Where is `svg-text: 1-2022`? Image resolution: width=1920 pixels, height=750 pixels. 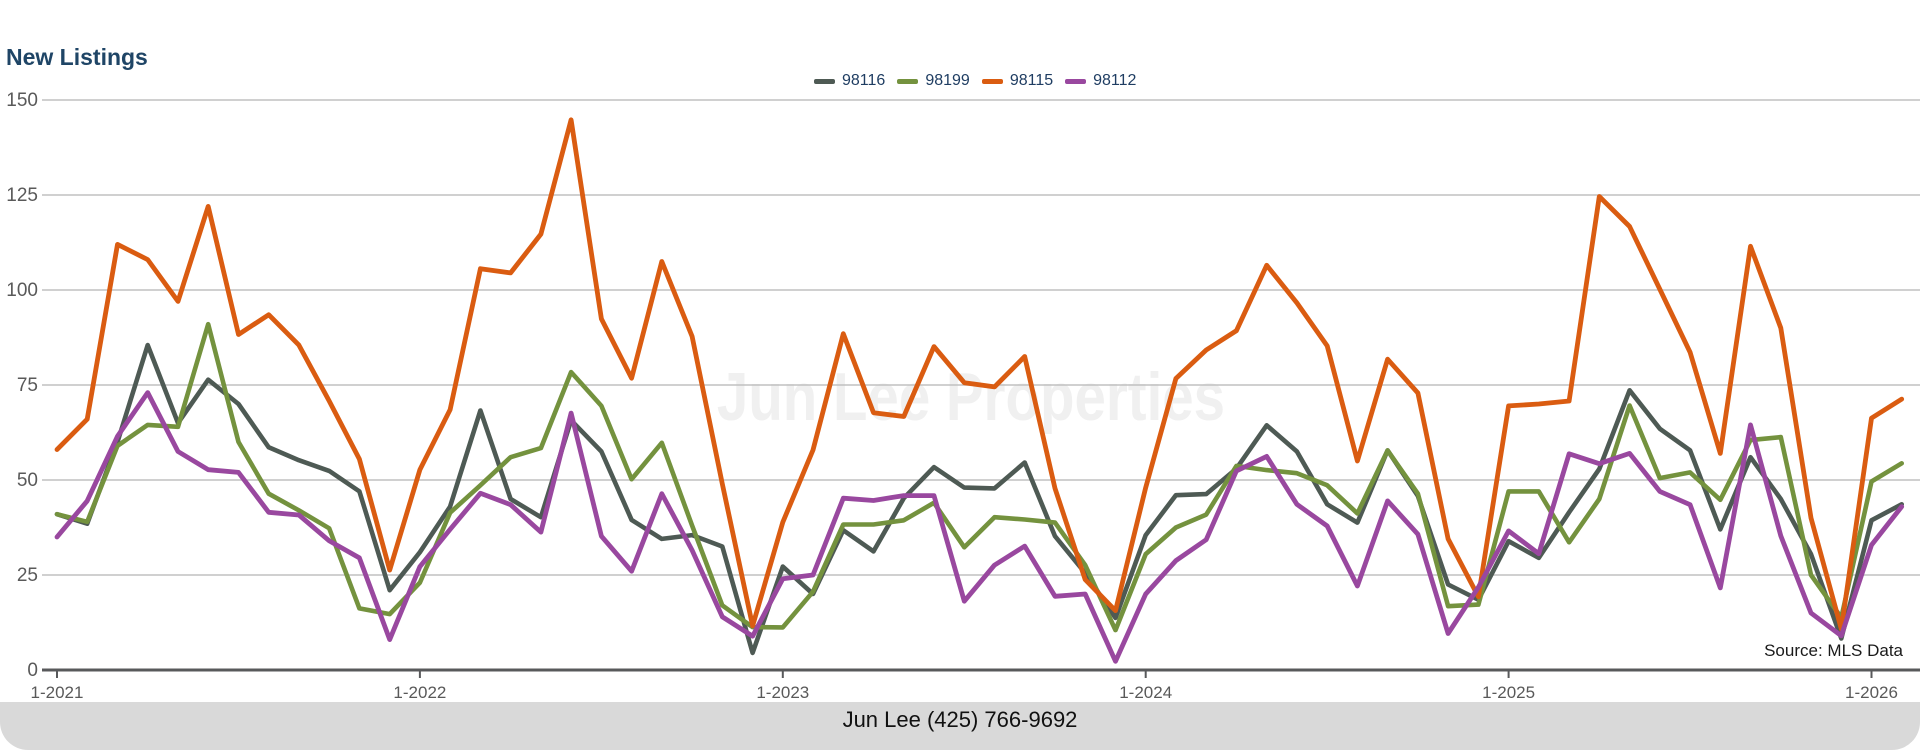 svg-text: 1-2022 is located at coordinates (419, 692).